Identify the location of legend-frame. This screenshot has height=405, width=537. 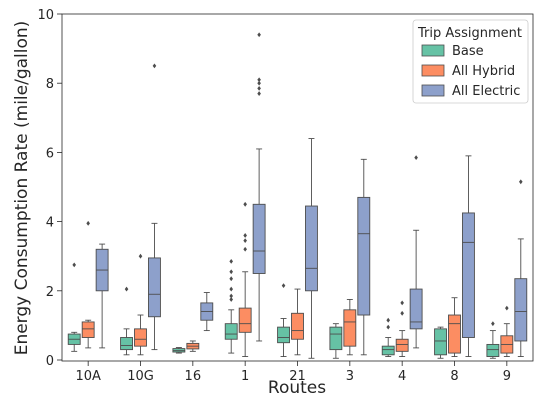
(470, 61).